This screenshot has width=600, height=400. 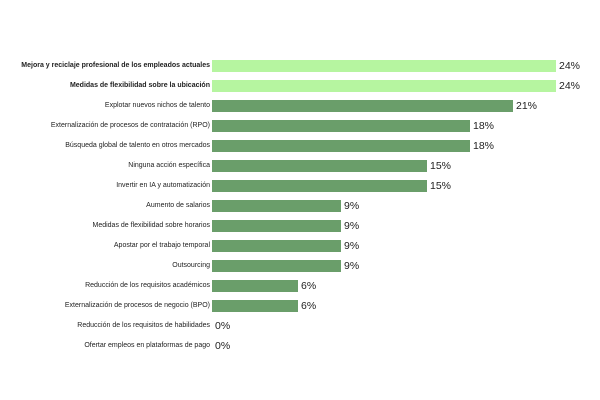 I want to click on category-label: Aumento de salarios, so click(x=178, y=205).